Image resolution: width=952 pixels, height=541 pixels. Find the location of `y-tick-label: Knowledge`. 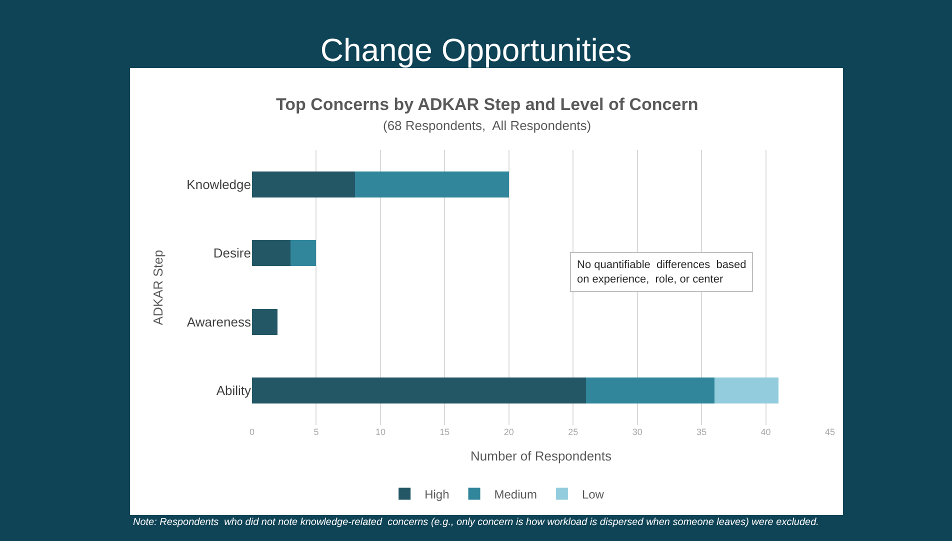

y-tick-label: Knowledge is located at coordinates (218, 184).